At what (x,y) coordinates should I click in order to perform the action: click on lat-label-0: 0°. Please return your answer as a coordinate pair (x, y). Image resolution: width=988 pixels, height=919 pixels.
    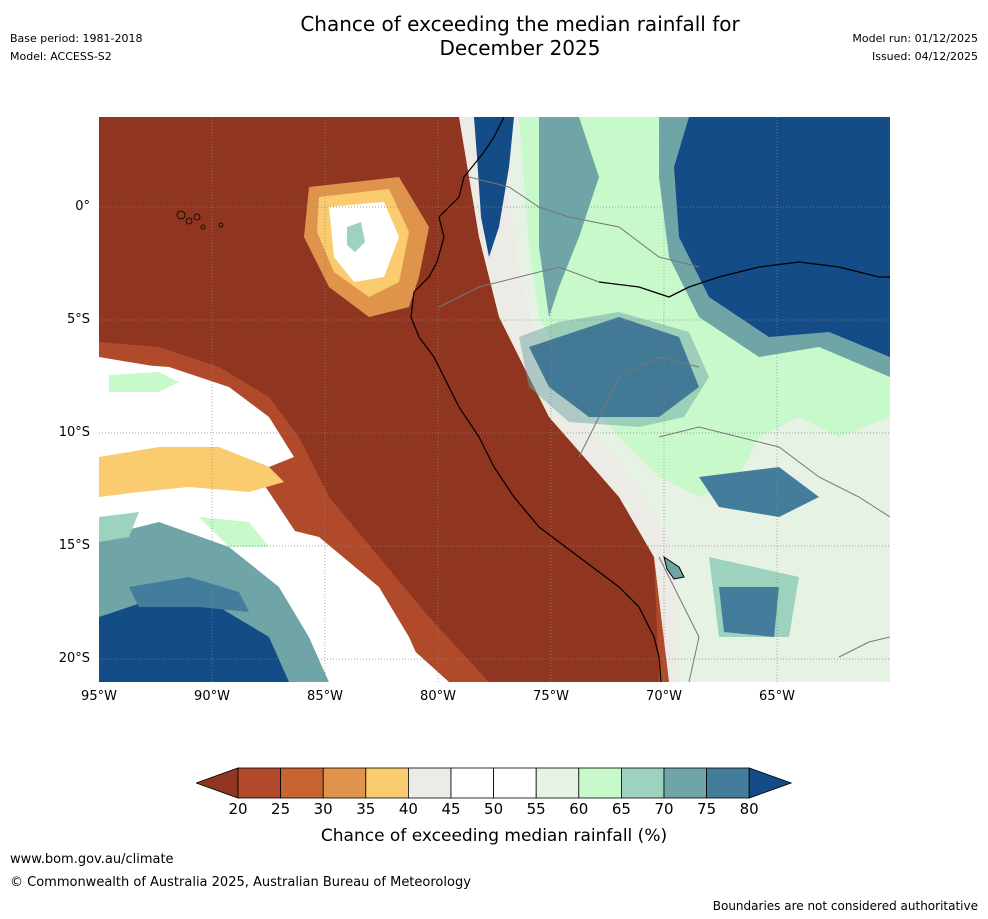
    Looking at the image, I should click on (82, 206).